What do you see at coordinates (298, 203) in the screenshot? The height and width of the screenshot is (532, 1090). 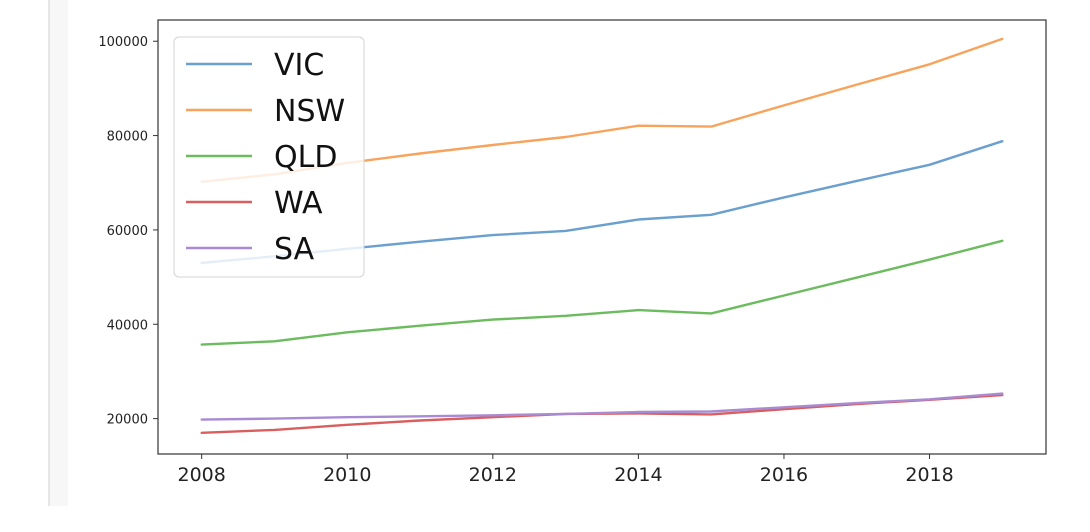 I see `legend-label-wa: WA` at bounding box center [298, 203].